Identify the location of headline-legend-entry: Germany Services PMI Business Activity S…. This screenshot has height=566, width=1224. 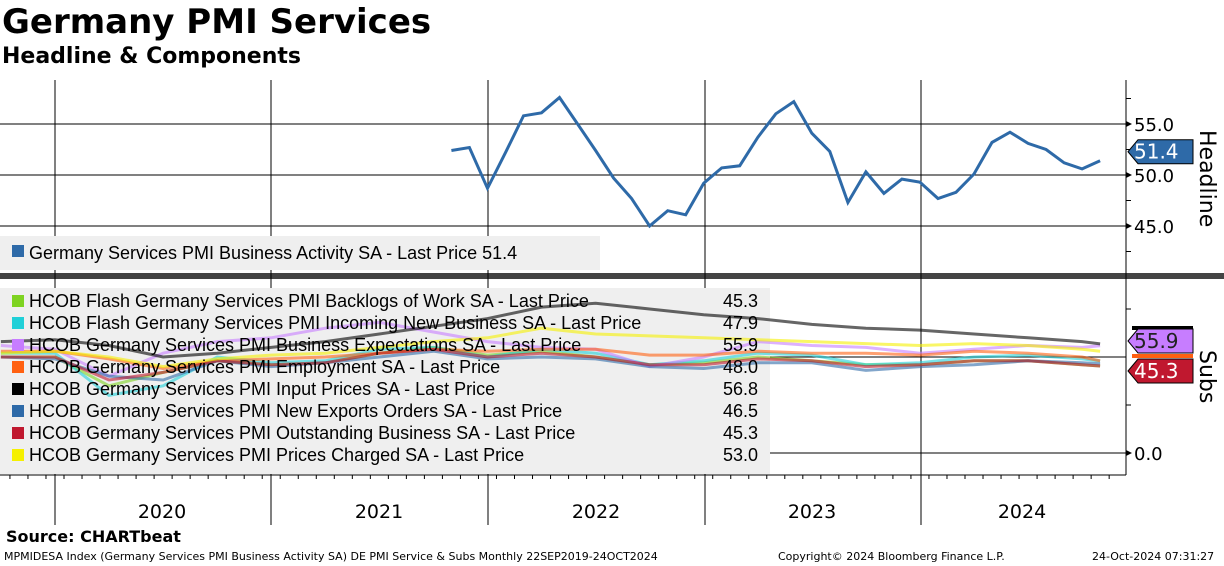
(273, 253).